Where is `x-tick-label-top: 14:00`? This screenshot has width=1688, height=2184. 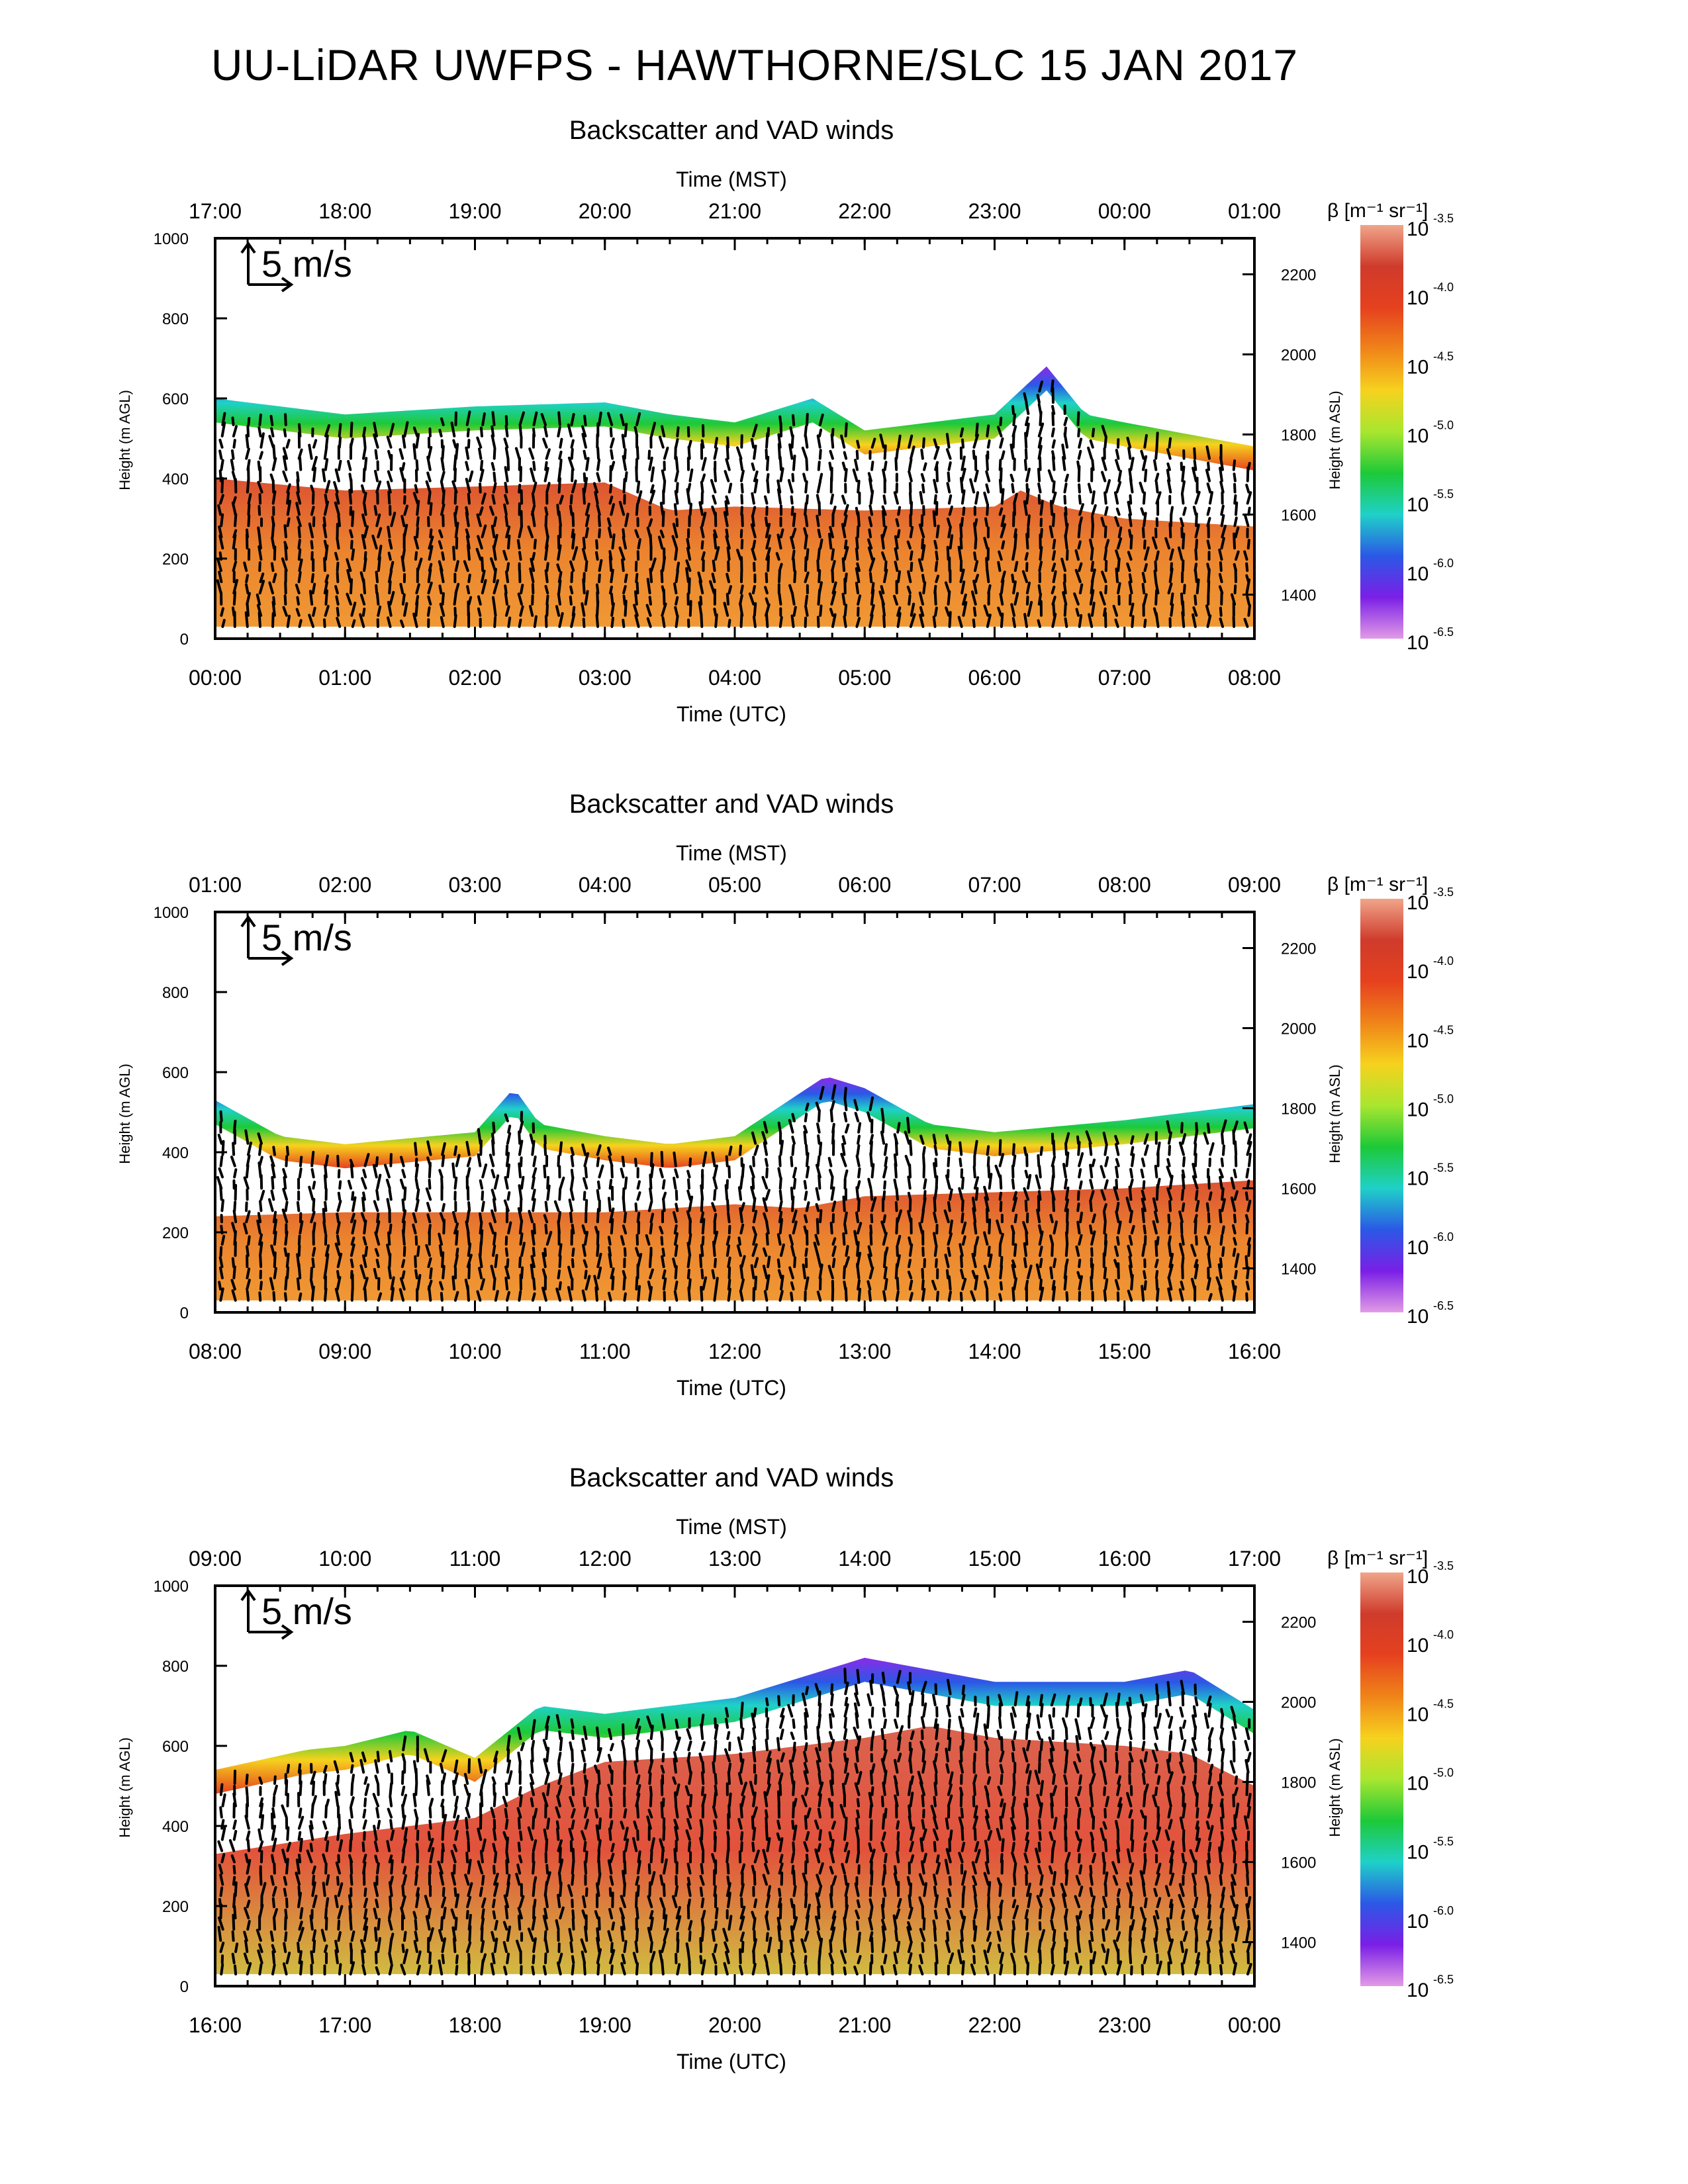
x-tick-label-top: 14:00 is located at coordinates (864, 1558).